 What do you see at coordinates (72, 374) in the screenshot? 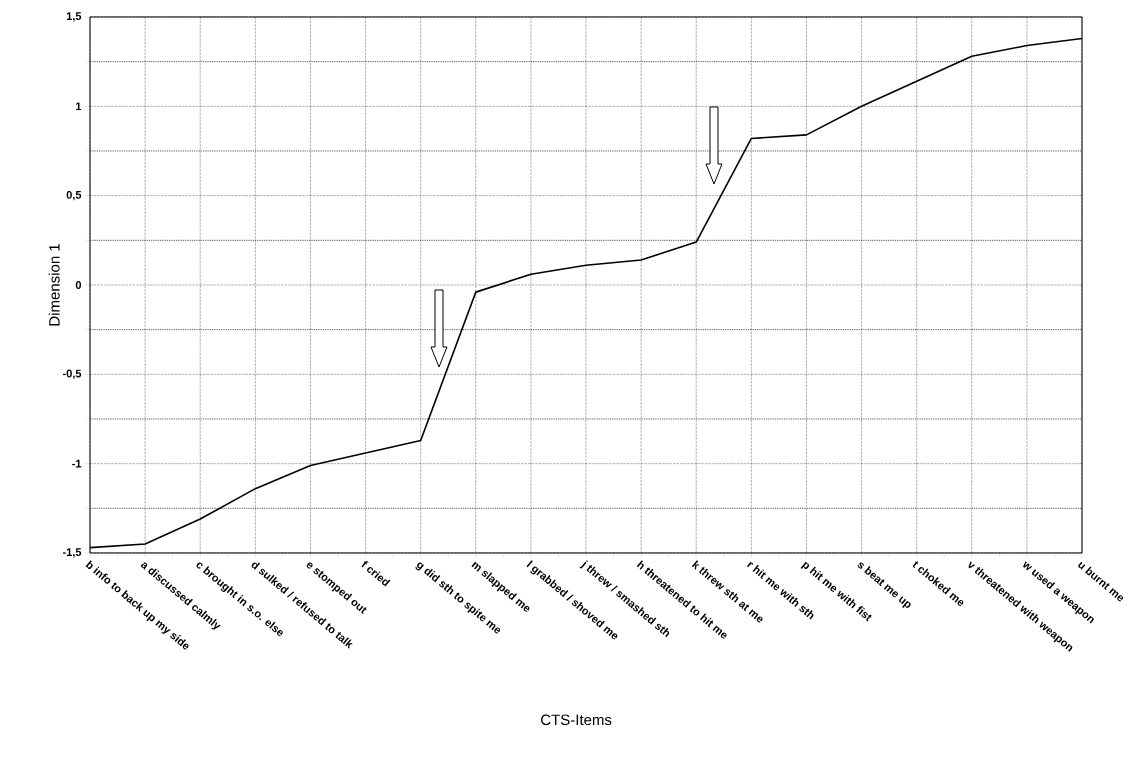
I see `y-tick-label: -0,5` at bounding box center [72, 374].